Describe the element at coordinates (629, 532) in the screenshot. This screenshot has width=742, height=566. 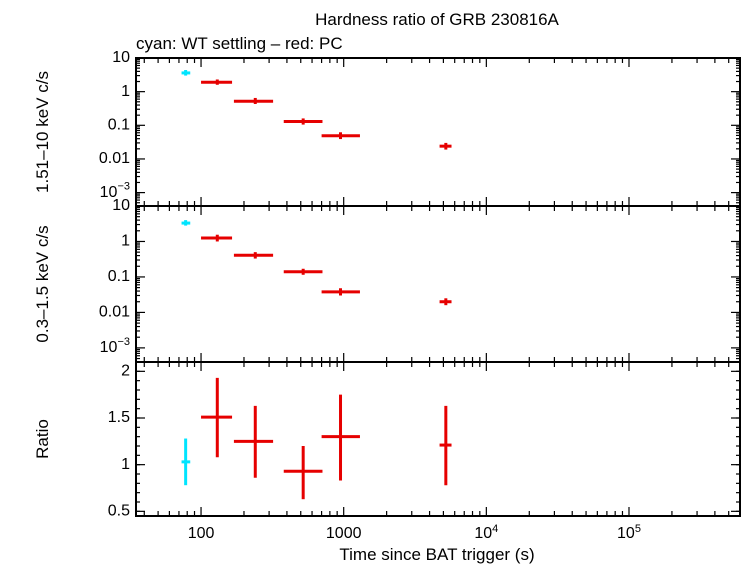
I see `x-tick-label: 10⁵` at that location.